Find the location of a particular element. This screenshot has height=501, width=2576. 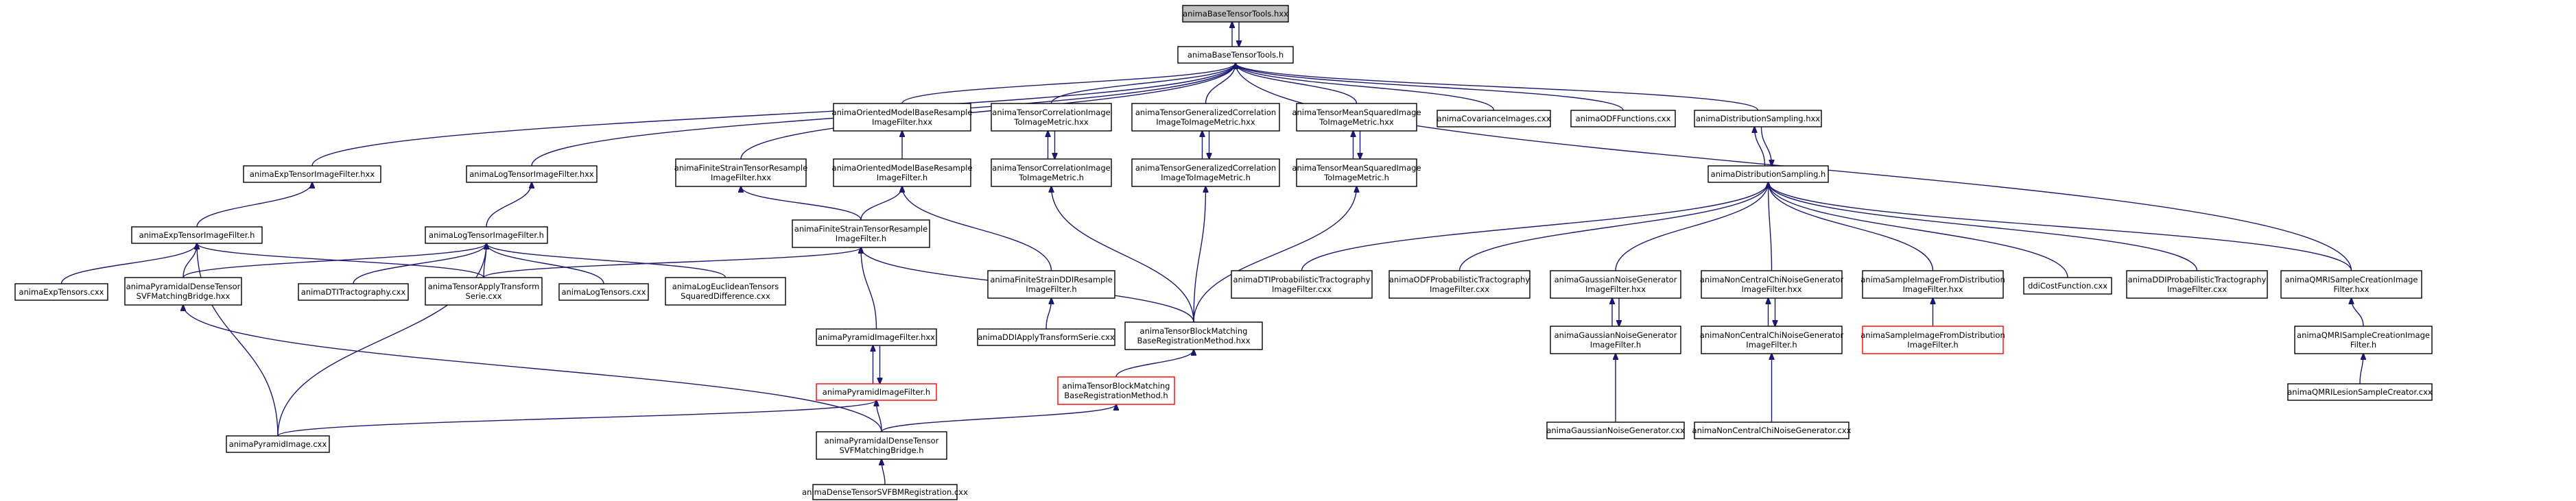

node-label: animaGaussianNoiseGenerator.cxx is located at coordinates (1615, 430).